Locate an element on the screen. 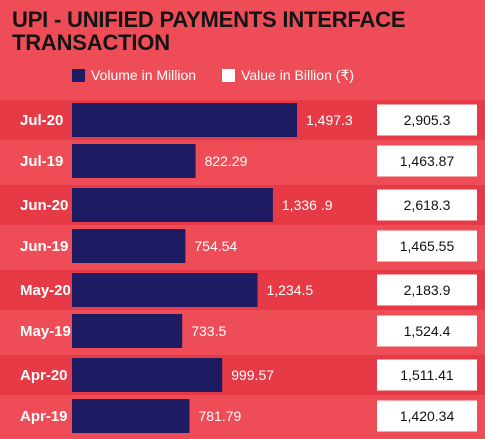 The width and height of the screenshot is (485, 439). value-data-label: 1,420.34 is located at coordinates (427, 416).